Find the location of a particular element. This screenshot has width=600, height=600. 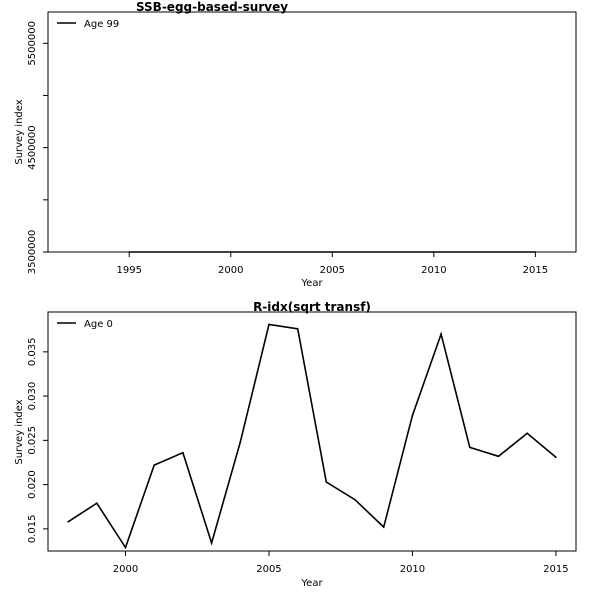

x-tick-label: 1995 is located at coordinates (129, 270).